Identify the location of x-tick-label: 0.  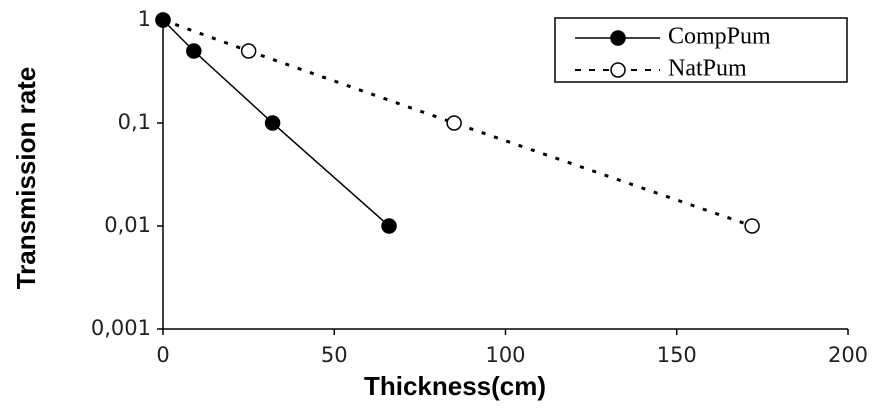
(162, 355).